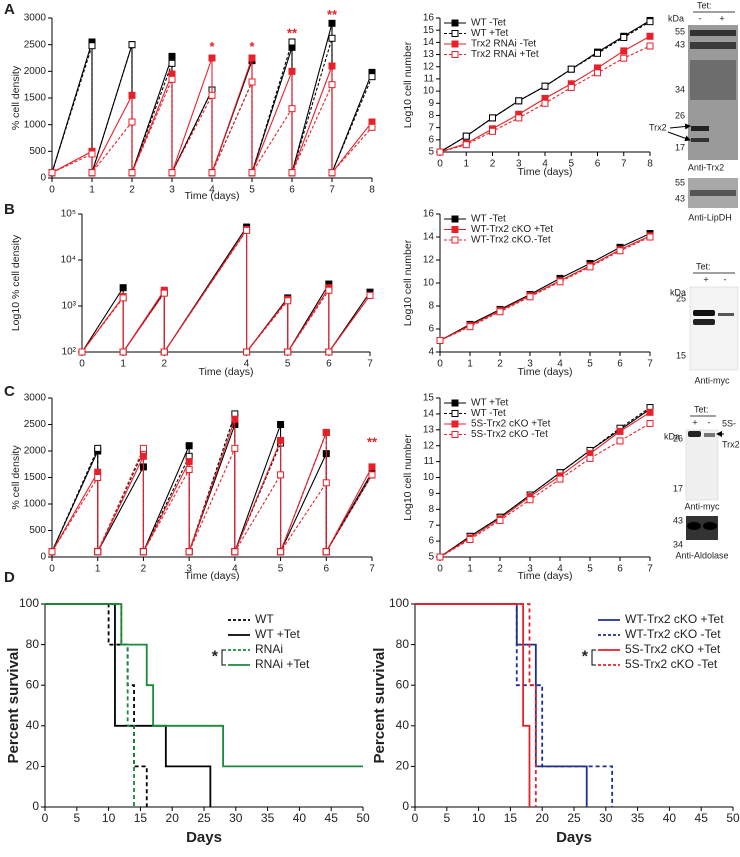  Describe the element at coordinates (479, 818) in the screenshot. I see `x-tick-label: 10` at that location.